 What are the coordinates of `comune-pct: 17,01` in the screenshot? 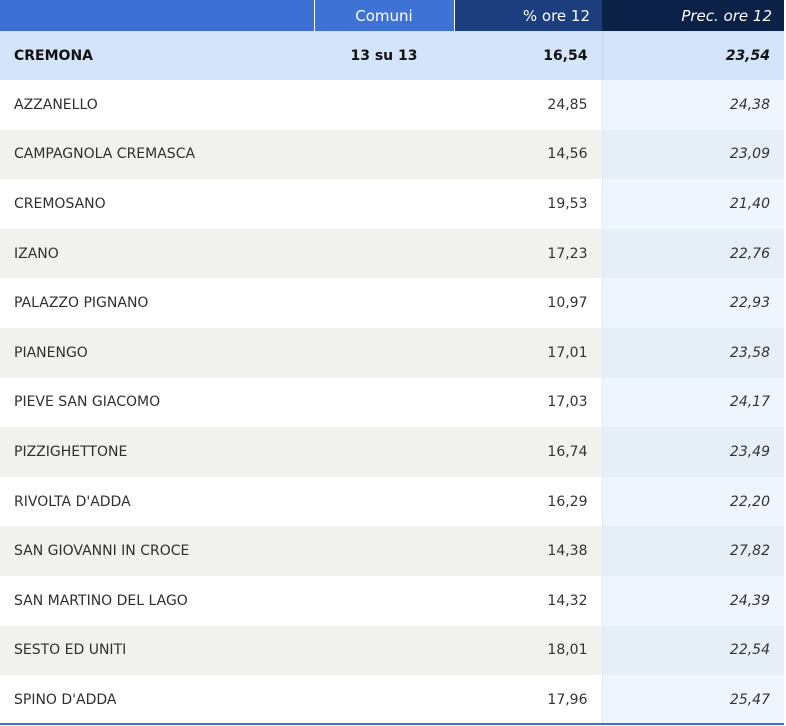 It's located at (528, 352).